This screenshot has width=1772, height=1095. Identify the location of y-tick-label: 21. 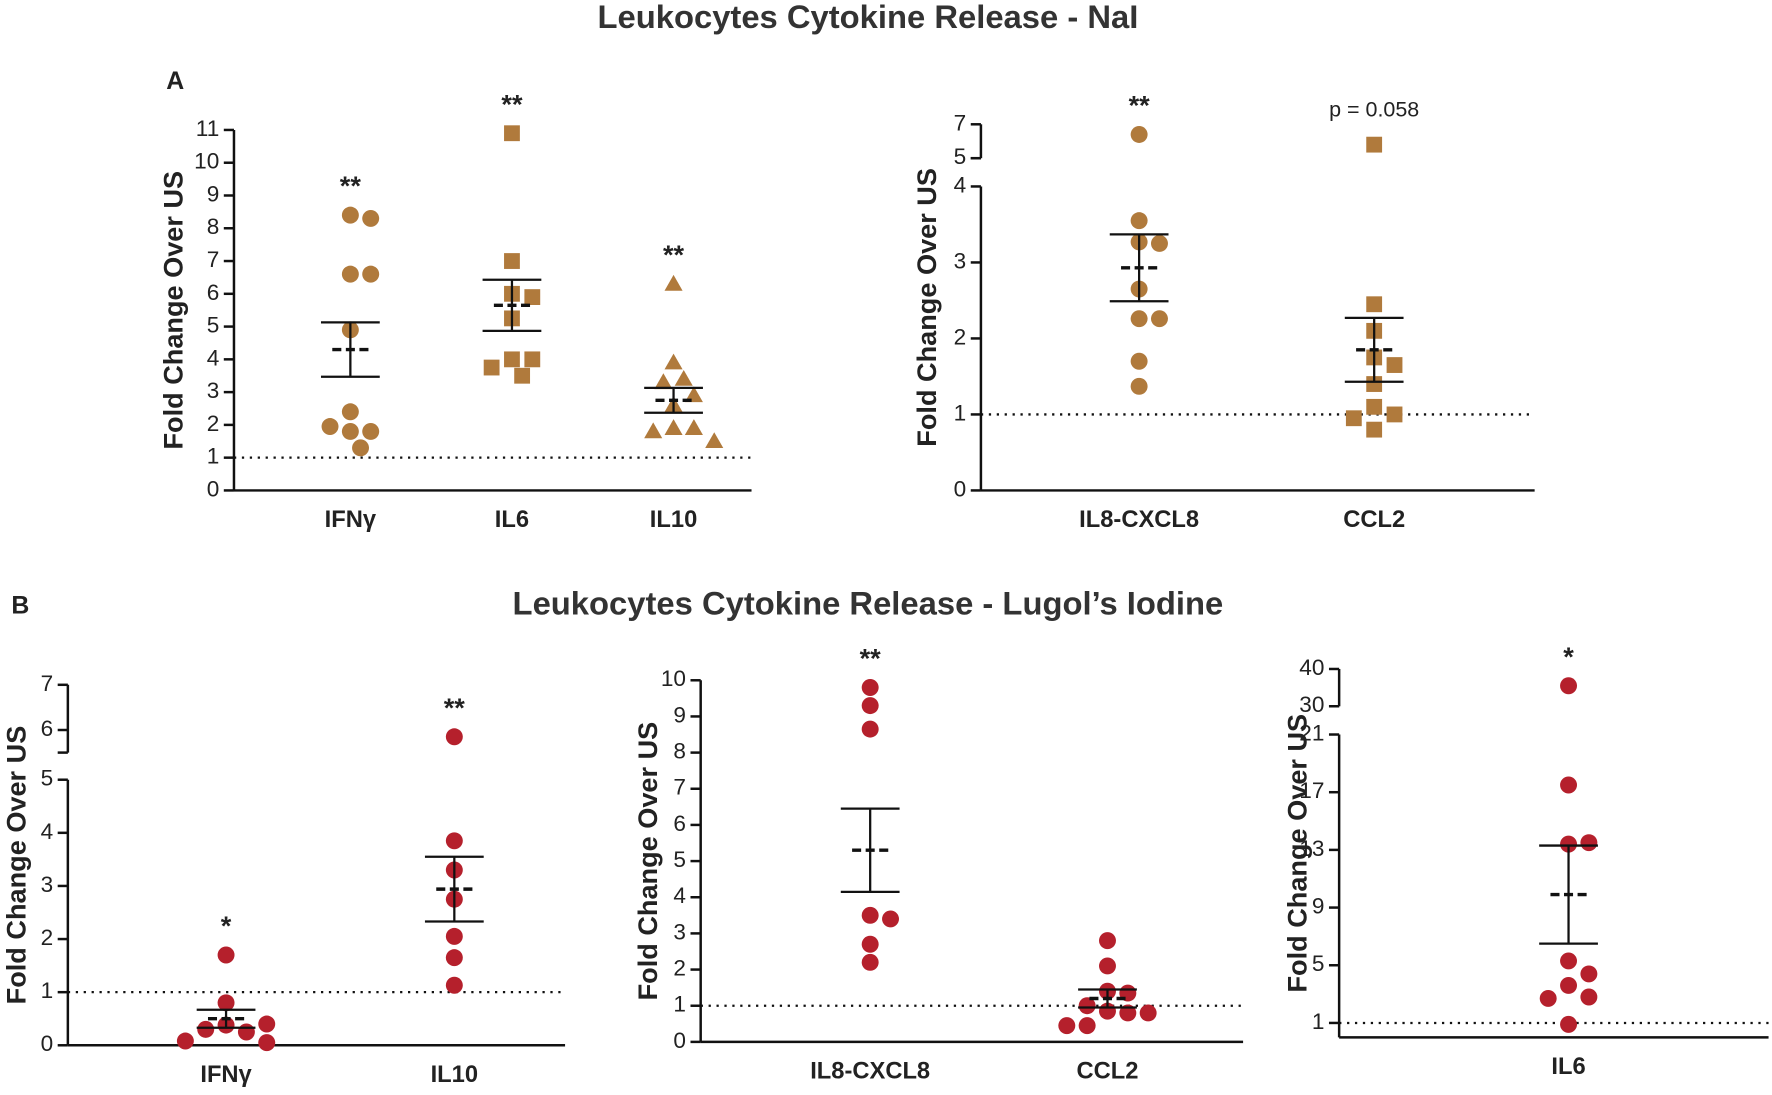
(1311, 732).